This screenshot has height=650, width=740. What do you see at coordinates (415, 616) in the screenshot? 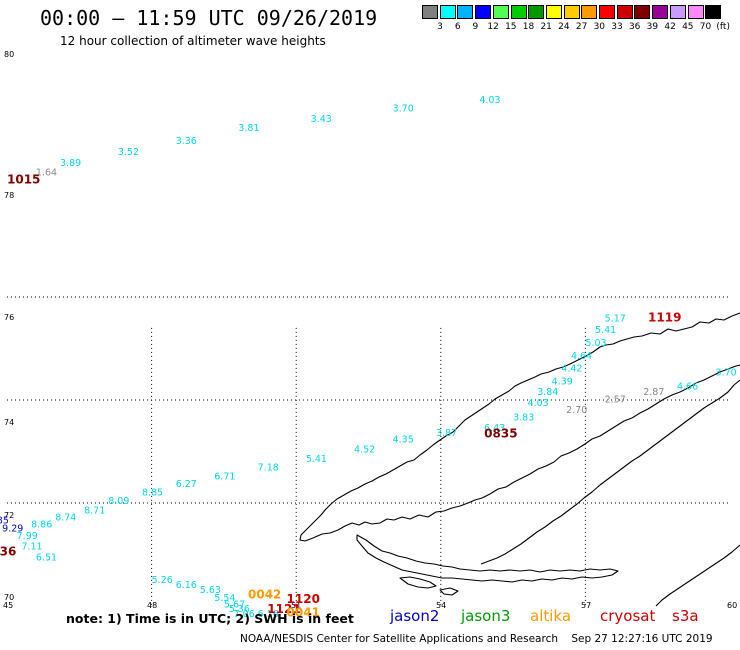
I see `sat-label-jason2: jason2` at bounding box center [415, 616].